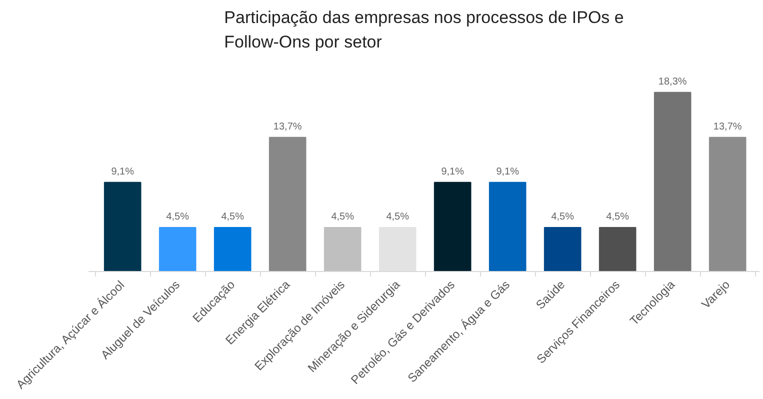 The width and height of the screenshot is (763, 399). Describe the element at coordinates (672, 82) in the screenshot. I see `data-label: 18,3%` at that location.